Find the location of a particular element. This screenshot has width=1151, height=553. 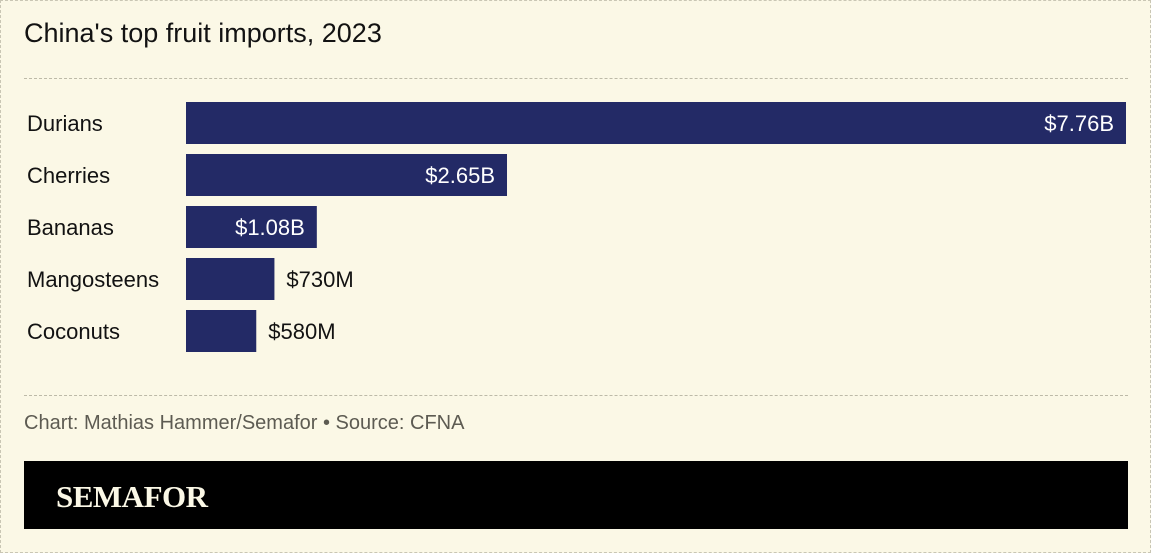

value-label: $2.65B is located at coordinates (460, 175).